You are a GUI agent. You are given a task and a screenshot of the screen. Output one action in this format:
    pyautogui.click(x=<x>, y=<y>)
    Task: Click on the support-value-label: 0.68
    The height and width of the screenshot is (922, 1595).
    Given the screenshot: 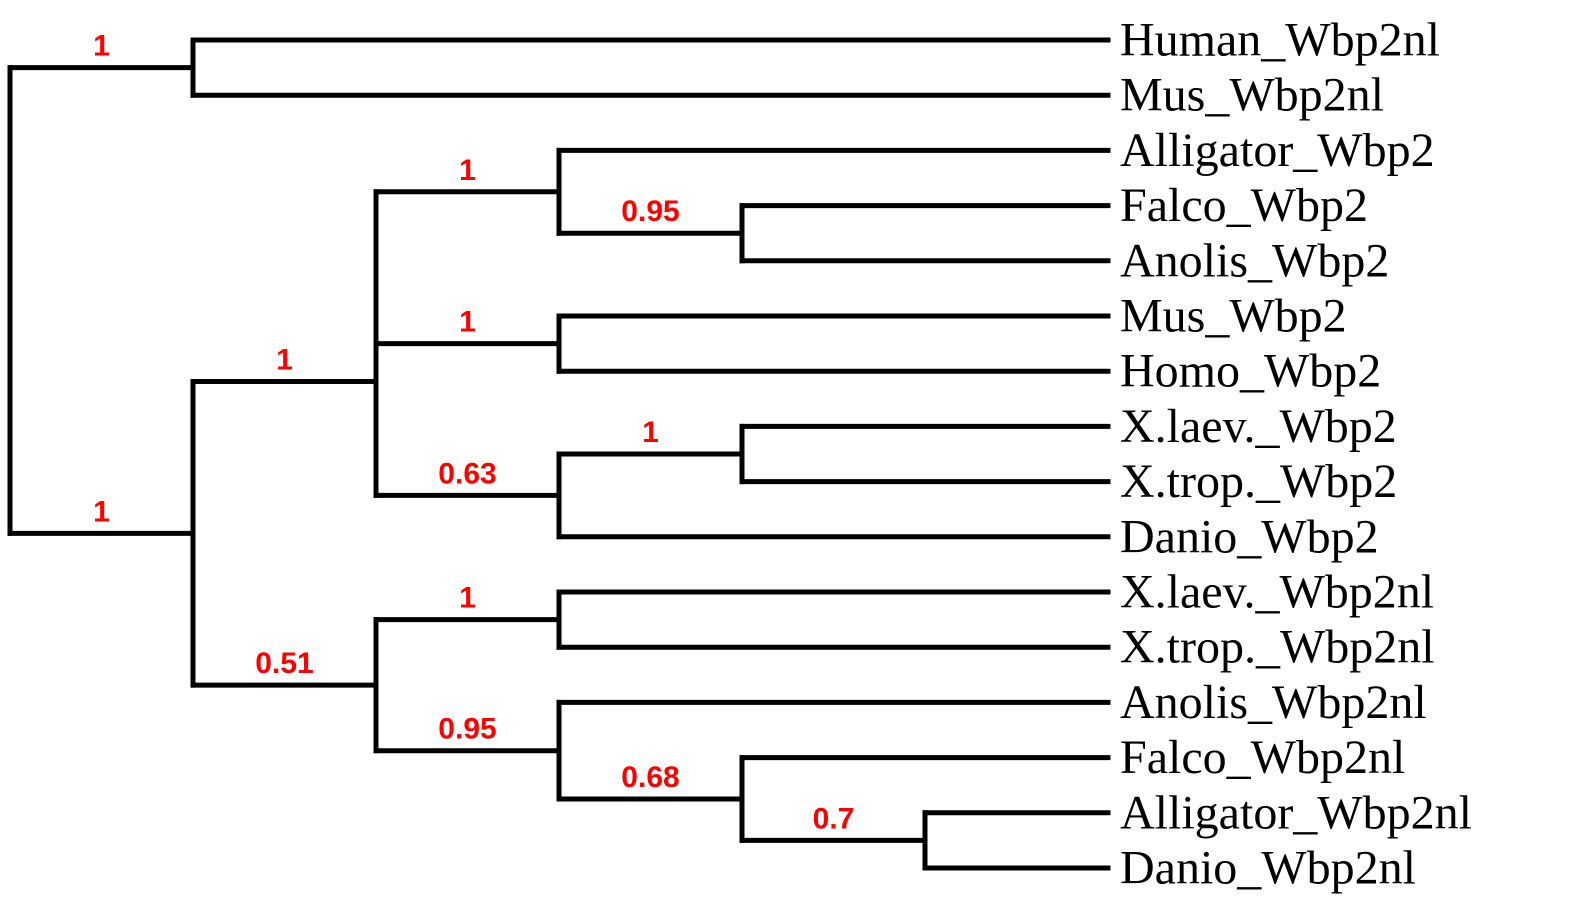 What is the action you would take?
    pyautogui.click(x=650, y=777)
    